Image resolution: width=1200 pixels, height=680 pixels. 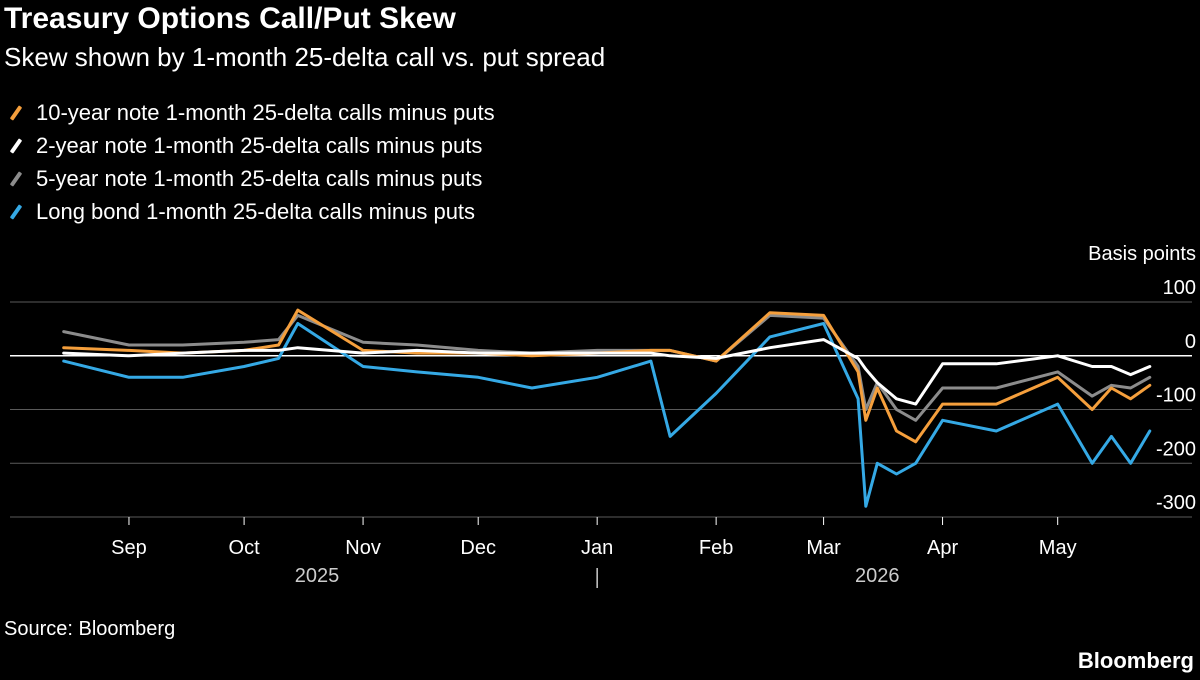 I want to click on y-tick-label: 100, so click(x=1179, y=288).